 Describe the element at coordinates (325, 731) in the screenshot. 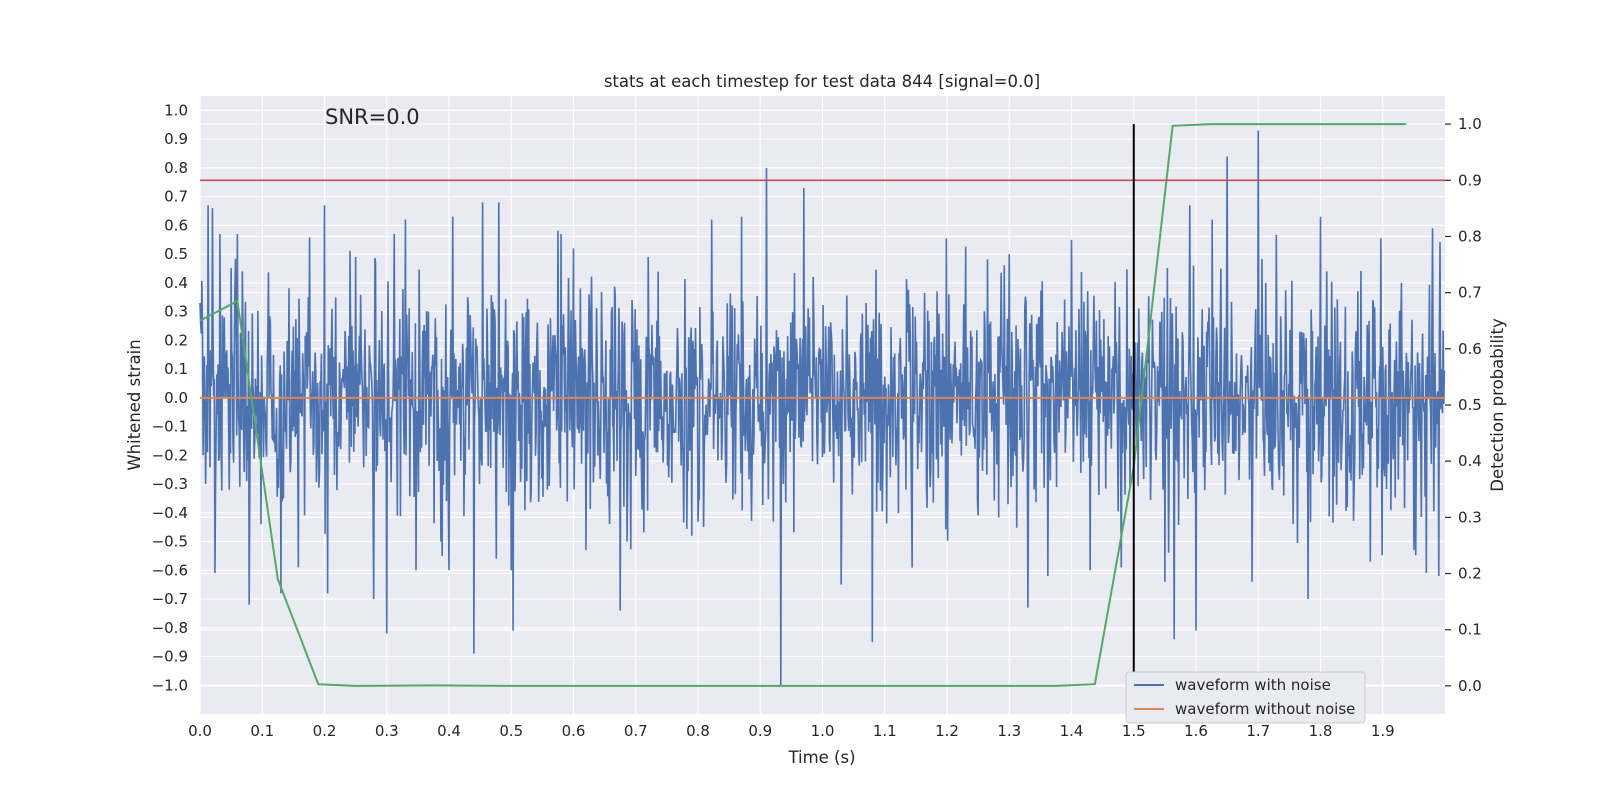

I see `x-tick-label: 0.2` at that location.